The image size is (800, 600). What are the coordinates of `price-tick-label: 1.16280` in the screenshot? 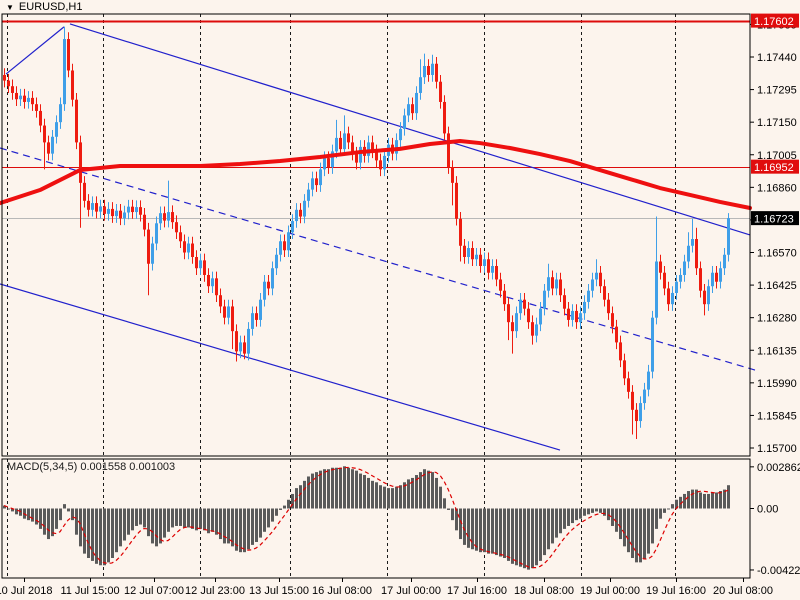 It's located at (777, 319).